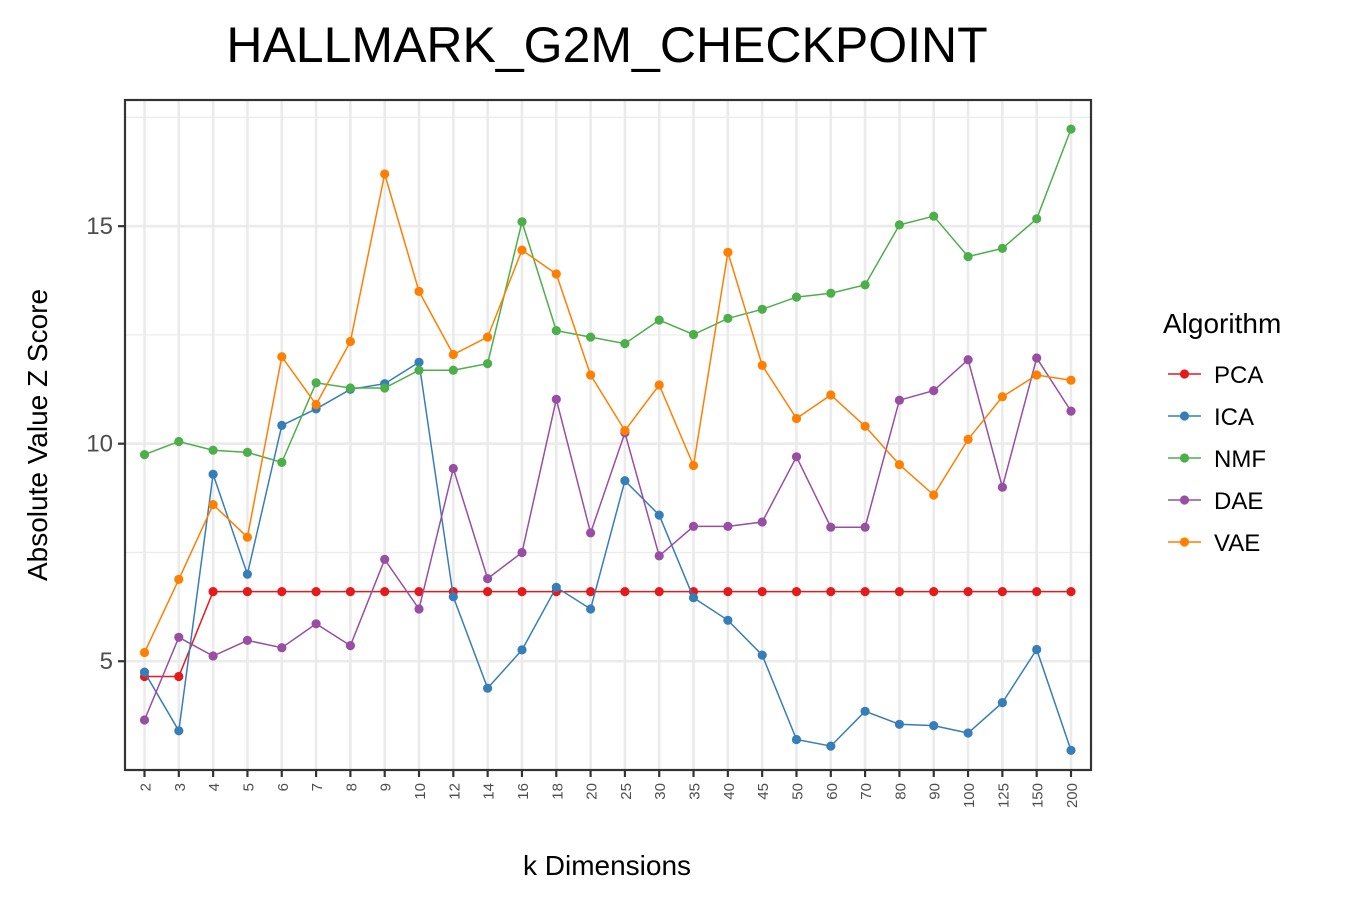 The width and height of the screenshot is (1350, 900). I want to click on x-tick-label: 6, so click(283, 787).